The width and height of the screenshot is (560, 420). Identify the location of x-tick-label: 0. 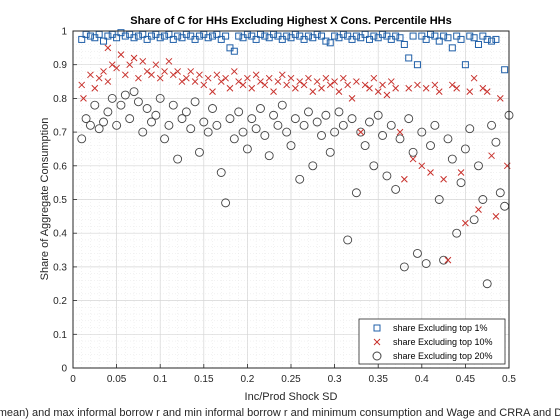
(73, 379).